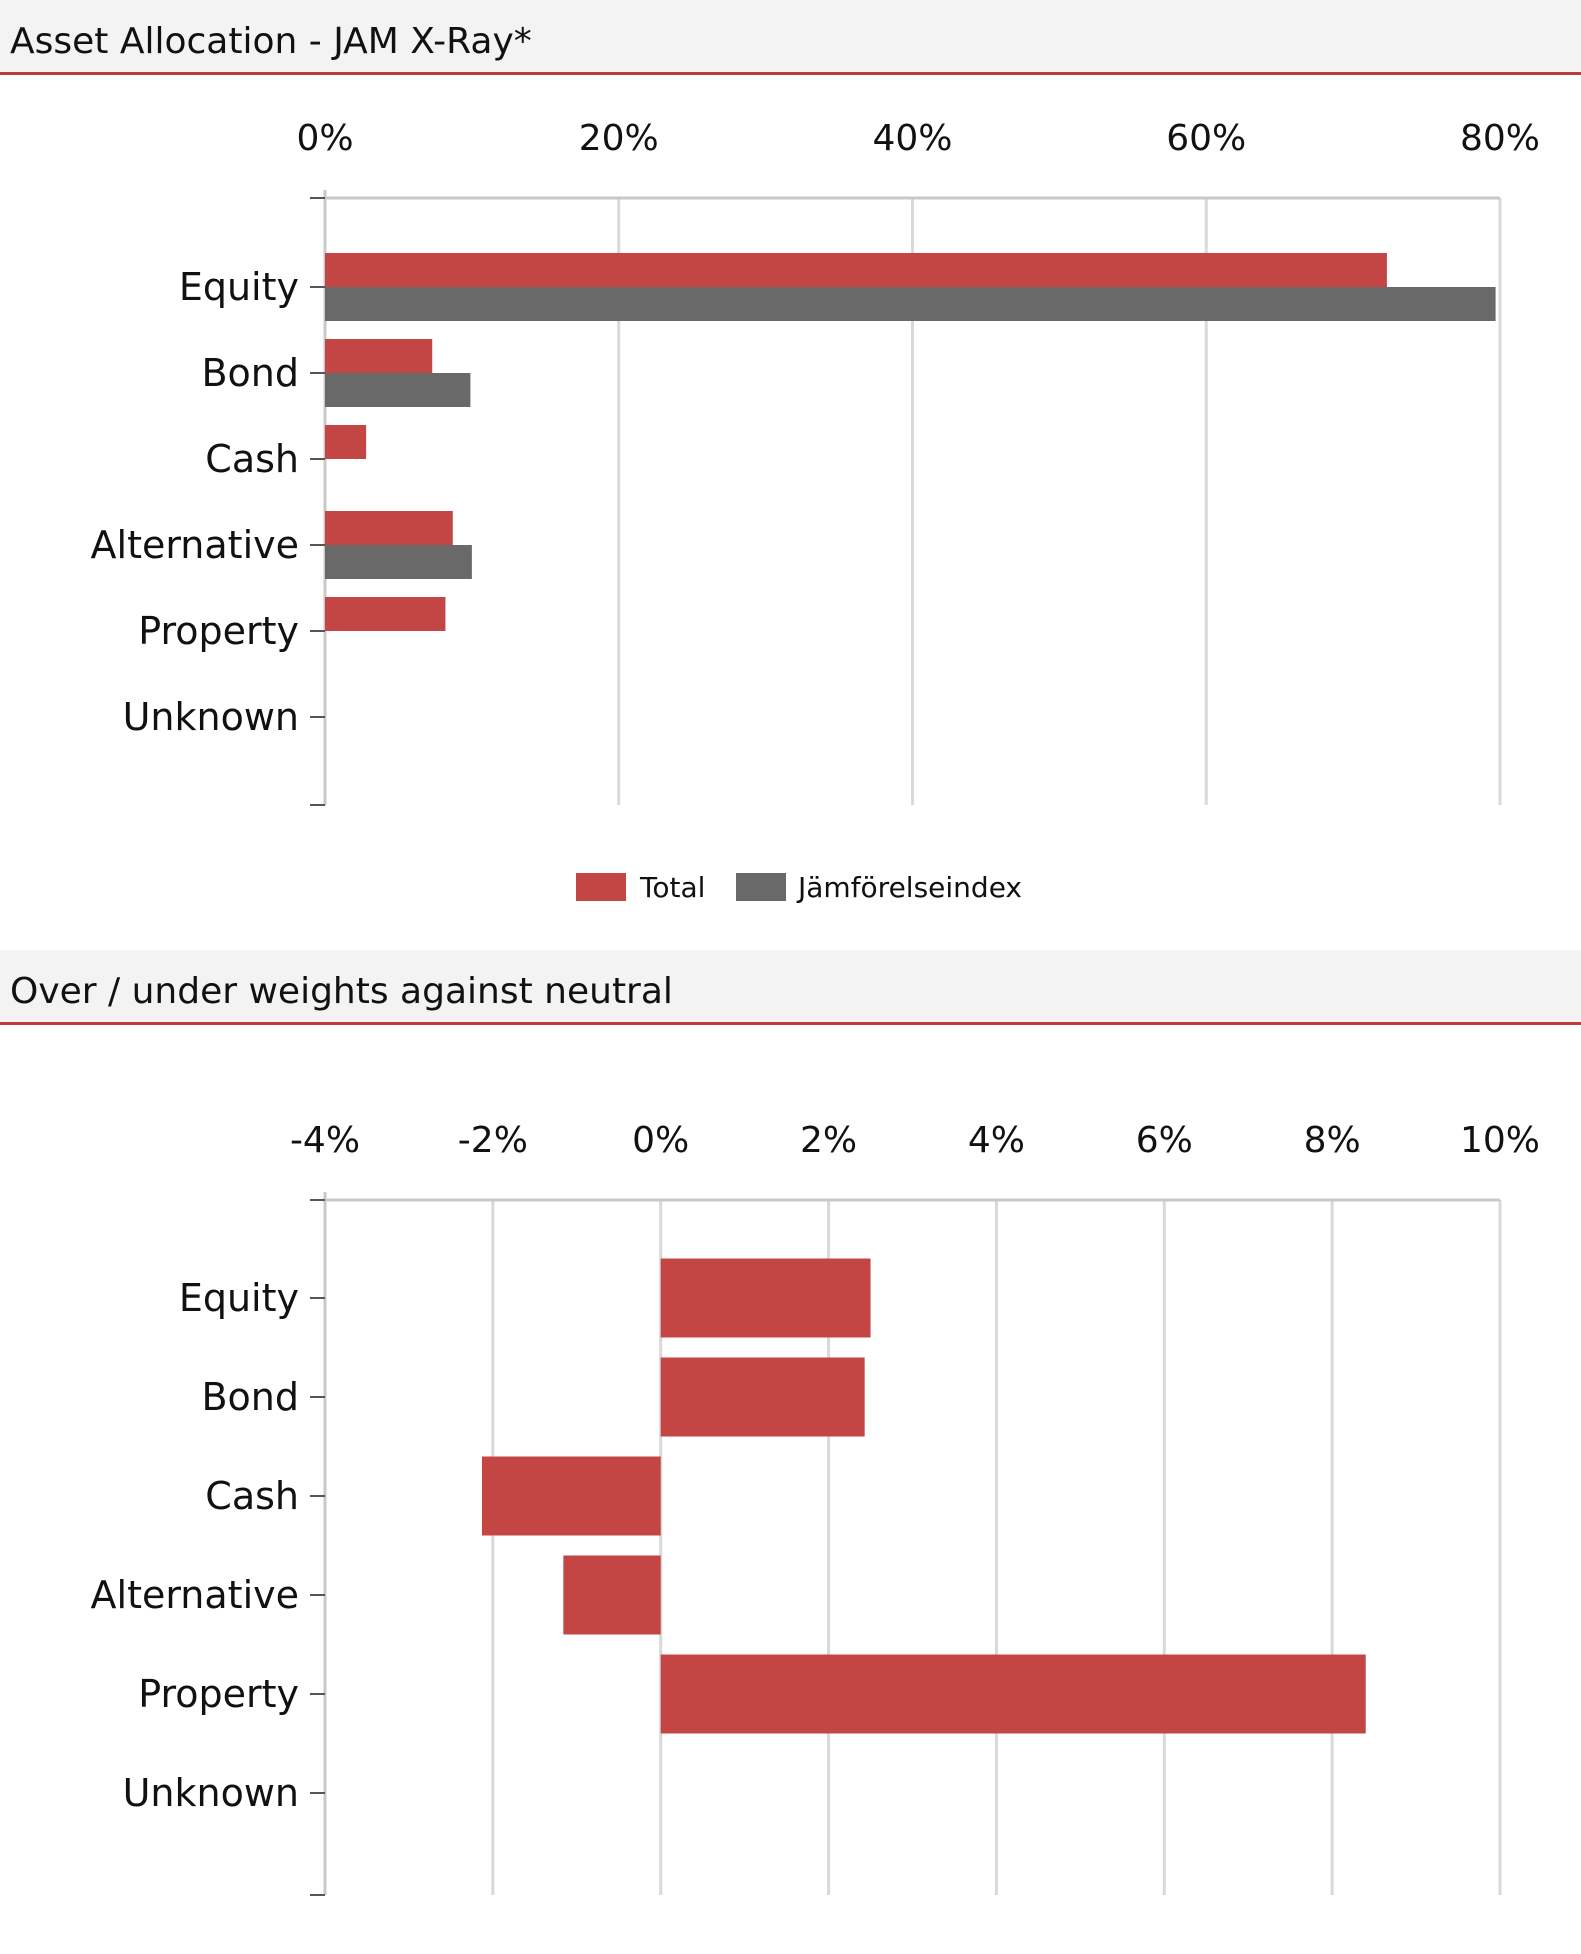  I want to click on x-tick-label: 6%, so click(1164, 1140).